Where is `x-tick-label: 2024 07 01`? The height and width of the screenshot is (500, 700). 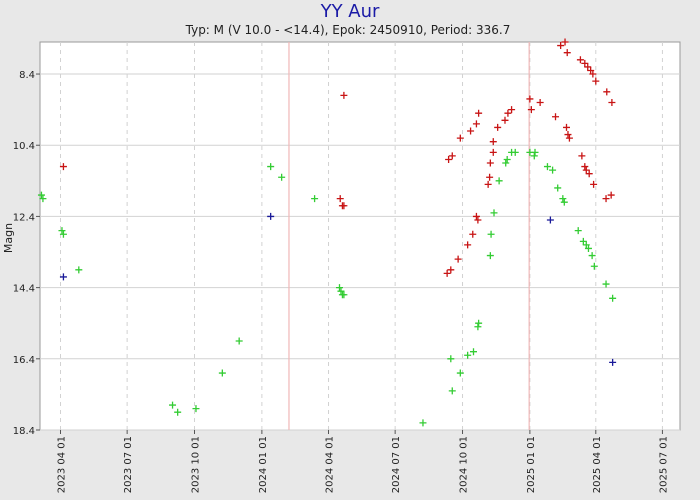
x-tick-label: 2024 07 01 is located at coordinates (396, 464).